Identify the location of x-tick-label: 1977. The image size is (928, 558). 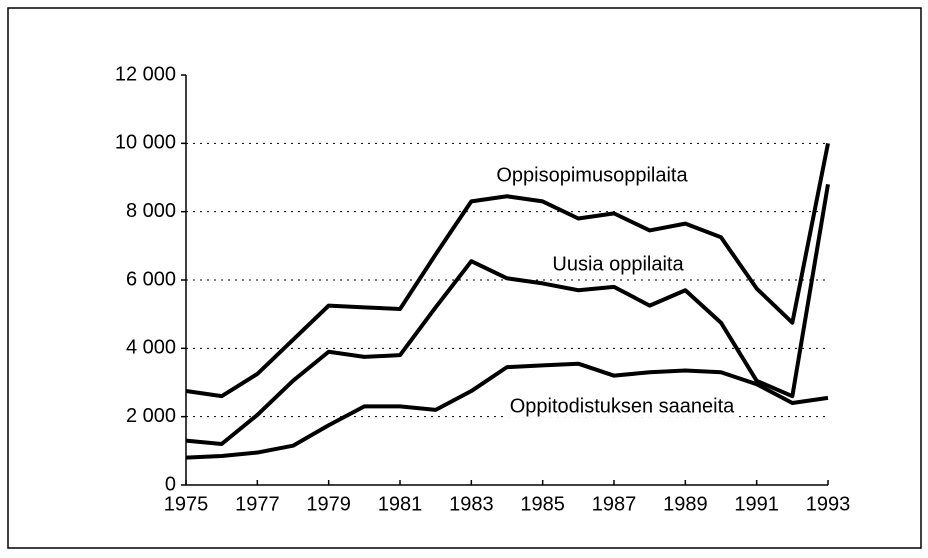
(257, 504).